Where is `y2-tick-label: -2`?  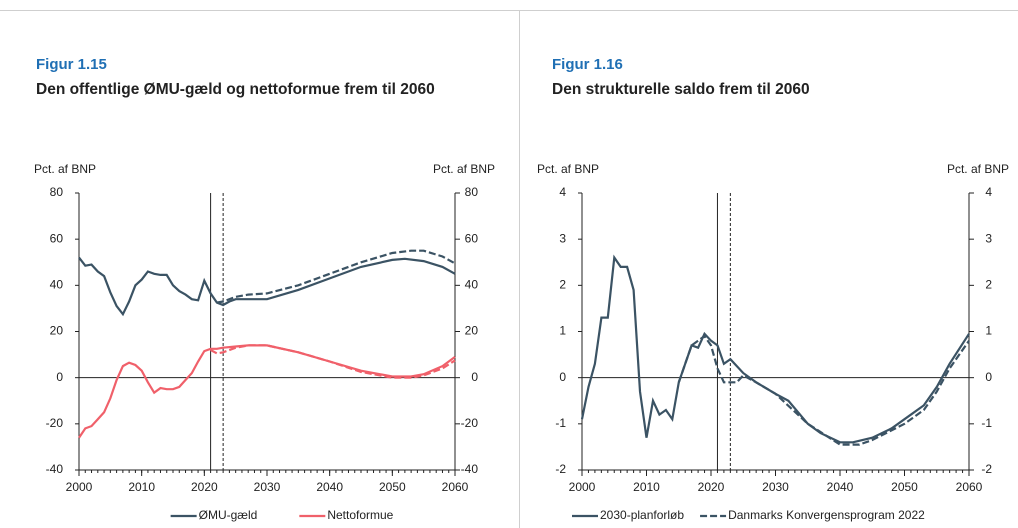 y2-tick-label: -2 is located at coordinates (986, 469).